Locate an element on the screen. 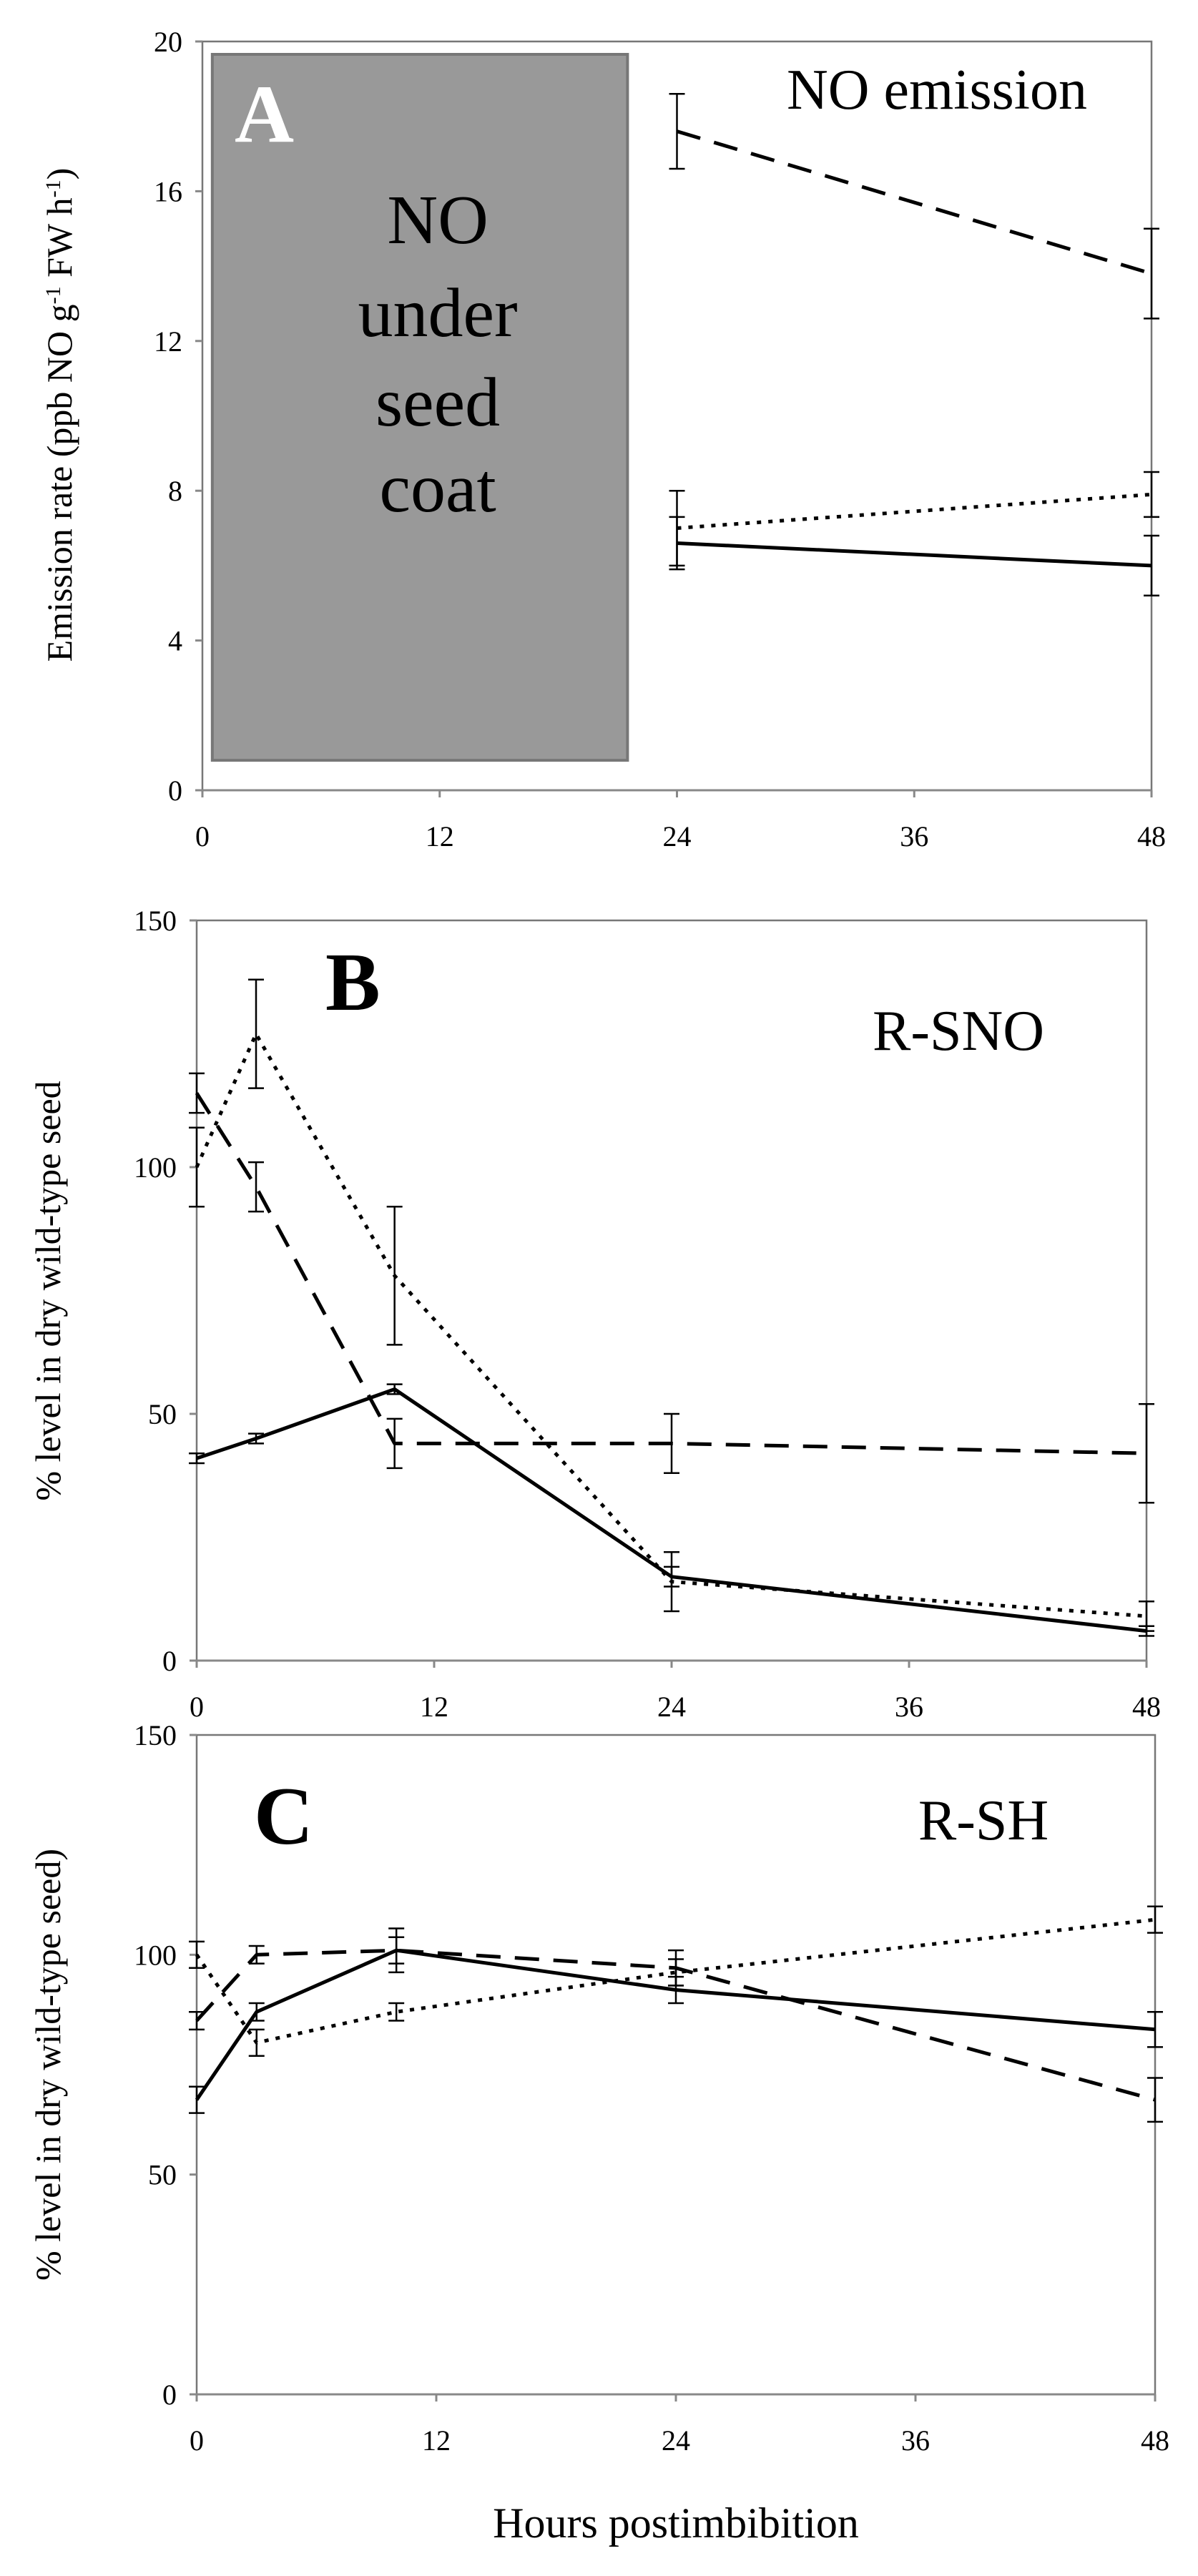 This screenshot has height=2576, width=1198. y-axis-label: Emission rate (ppb NO g-1 FW h-1) is located at coordinates (59, 415).